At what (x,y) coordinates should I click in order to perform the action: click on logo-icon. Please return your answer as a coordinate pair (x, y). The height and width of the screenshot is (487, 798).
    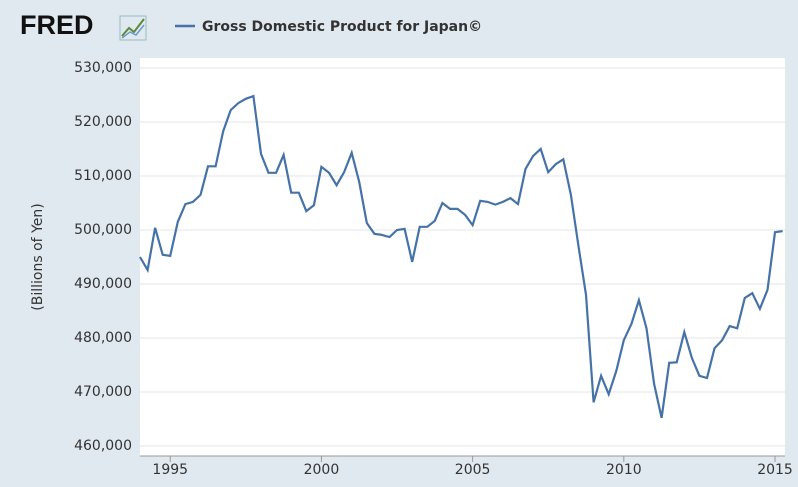
    Looking at the image, I should click on (133, 28).